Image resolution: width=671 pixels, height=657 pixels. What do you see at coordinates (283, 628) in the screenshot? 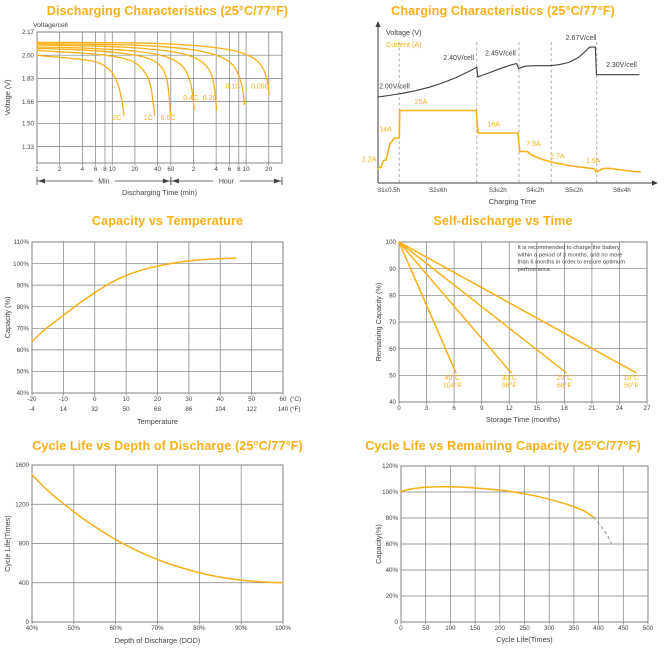
I see `x-tick-label: 100%` at bounding box center [283, 628].